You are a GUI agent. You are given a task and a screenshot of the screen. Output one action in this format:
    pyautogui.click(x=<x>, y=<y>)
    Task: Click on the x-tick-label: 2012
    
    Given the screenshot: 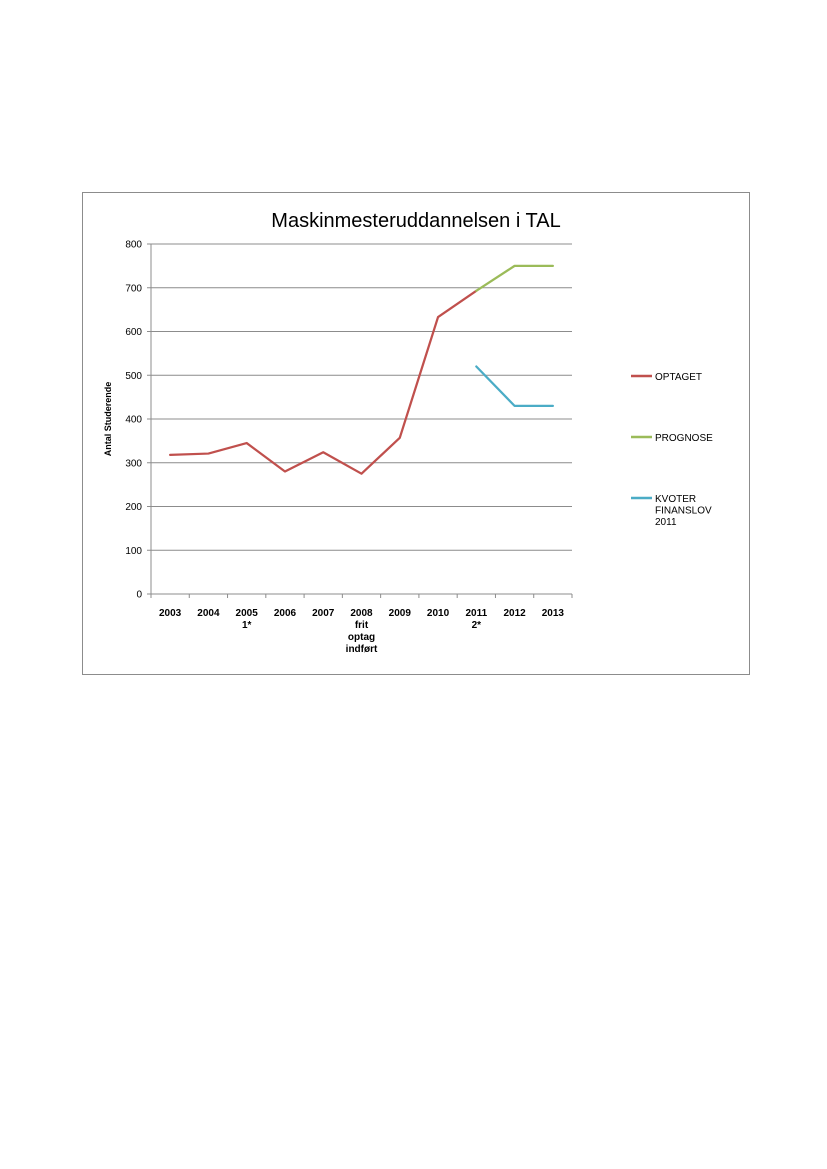 What is the action you would take?
    pyautogui.click(x=514, y=613)
    